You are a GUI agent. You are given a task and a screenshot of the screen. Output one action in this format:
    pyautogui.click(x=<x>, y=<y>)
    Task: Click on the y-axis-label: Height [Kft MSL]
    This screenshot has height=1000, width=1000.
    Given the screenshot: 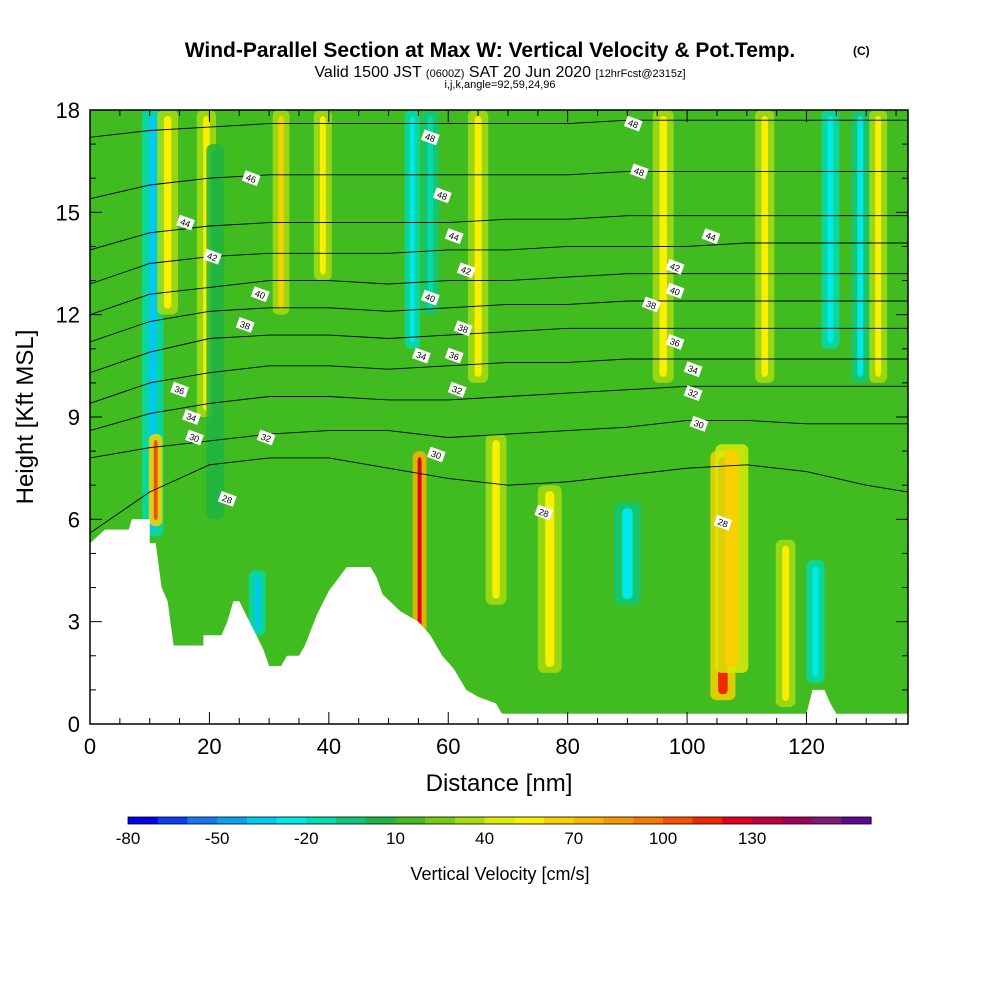 What is the action you would take?
    pyautogui.click(x=25, y=417)
    